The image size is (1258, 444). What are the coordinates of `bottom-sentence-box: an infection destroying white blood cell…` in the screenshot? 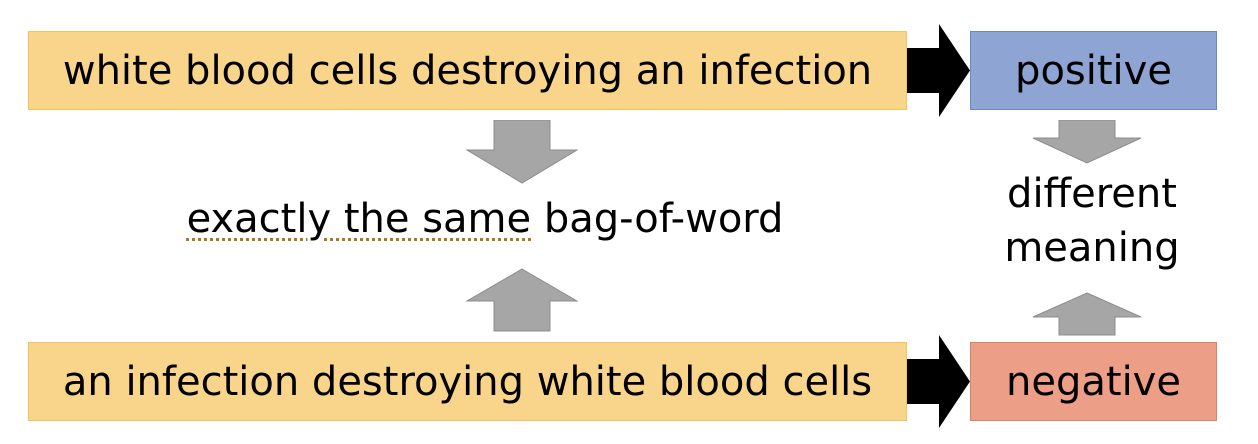 It's located at (467, 381).